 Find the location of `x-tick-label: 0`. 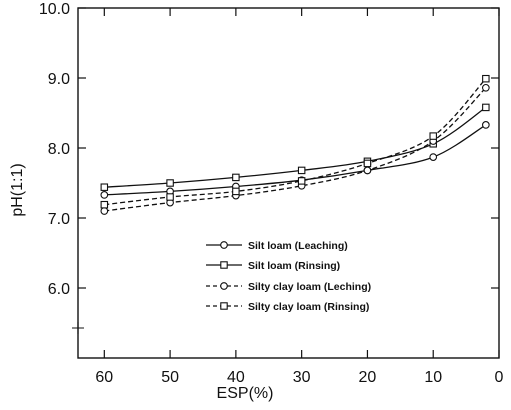

x-tick-label: 0 is located at coordinates (499, 377).